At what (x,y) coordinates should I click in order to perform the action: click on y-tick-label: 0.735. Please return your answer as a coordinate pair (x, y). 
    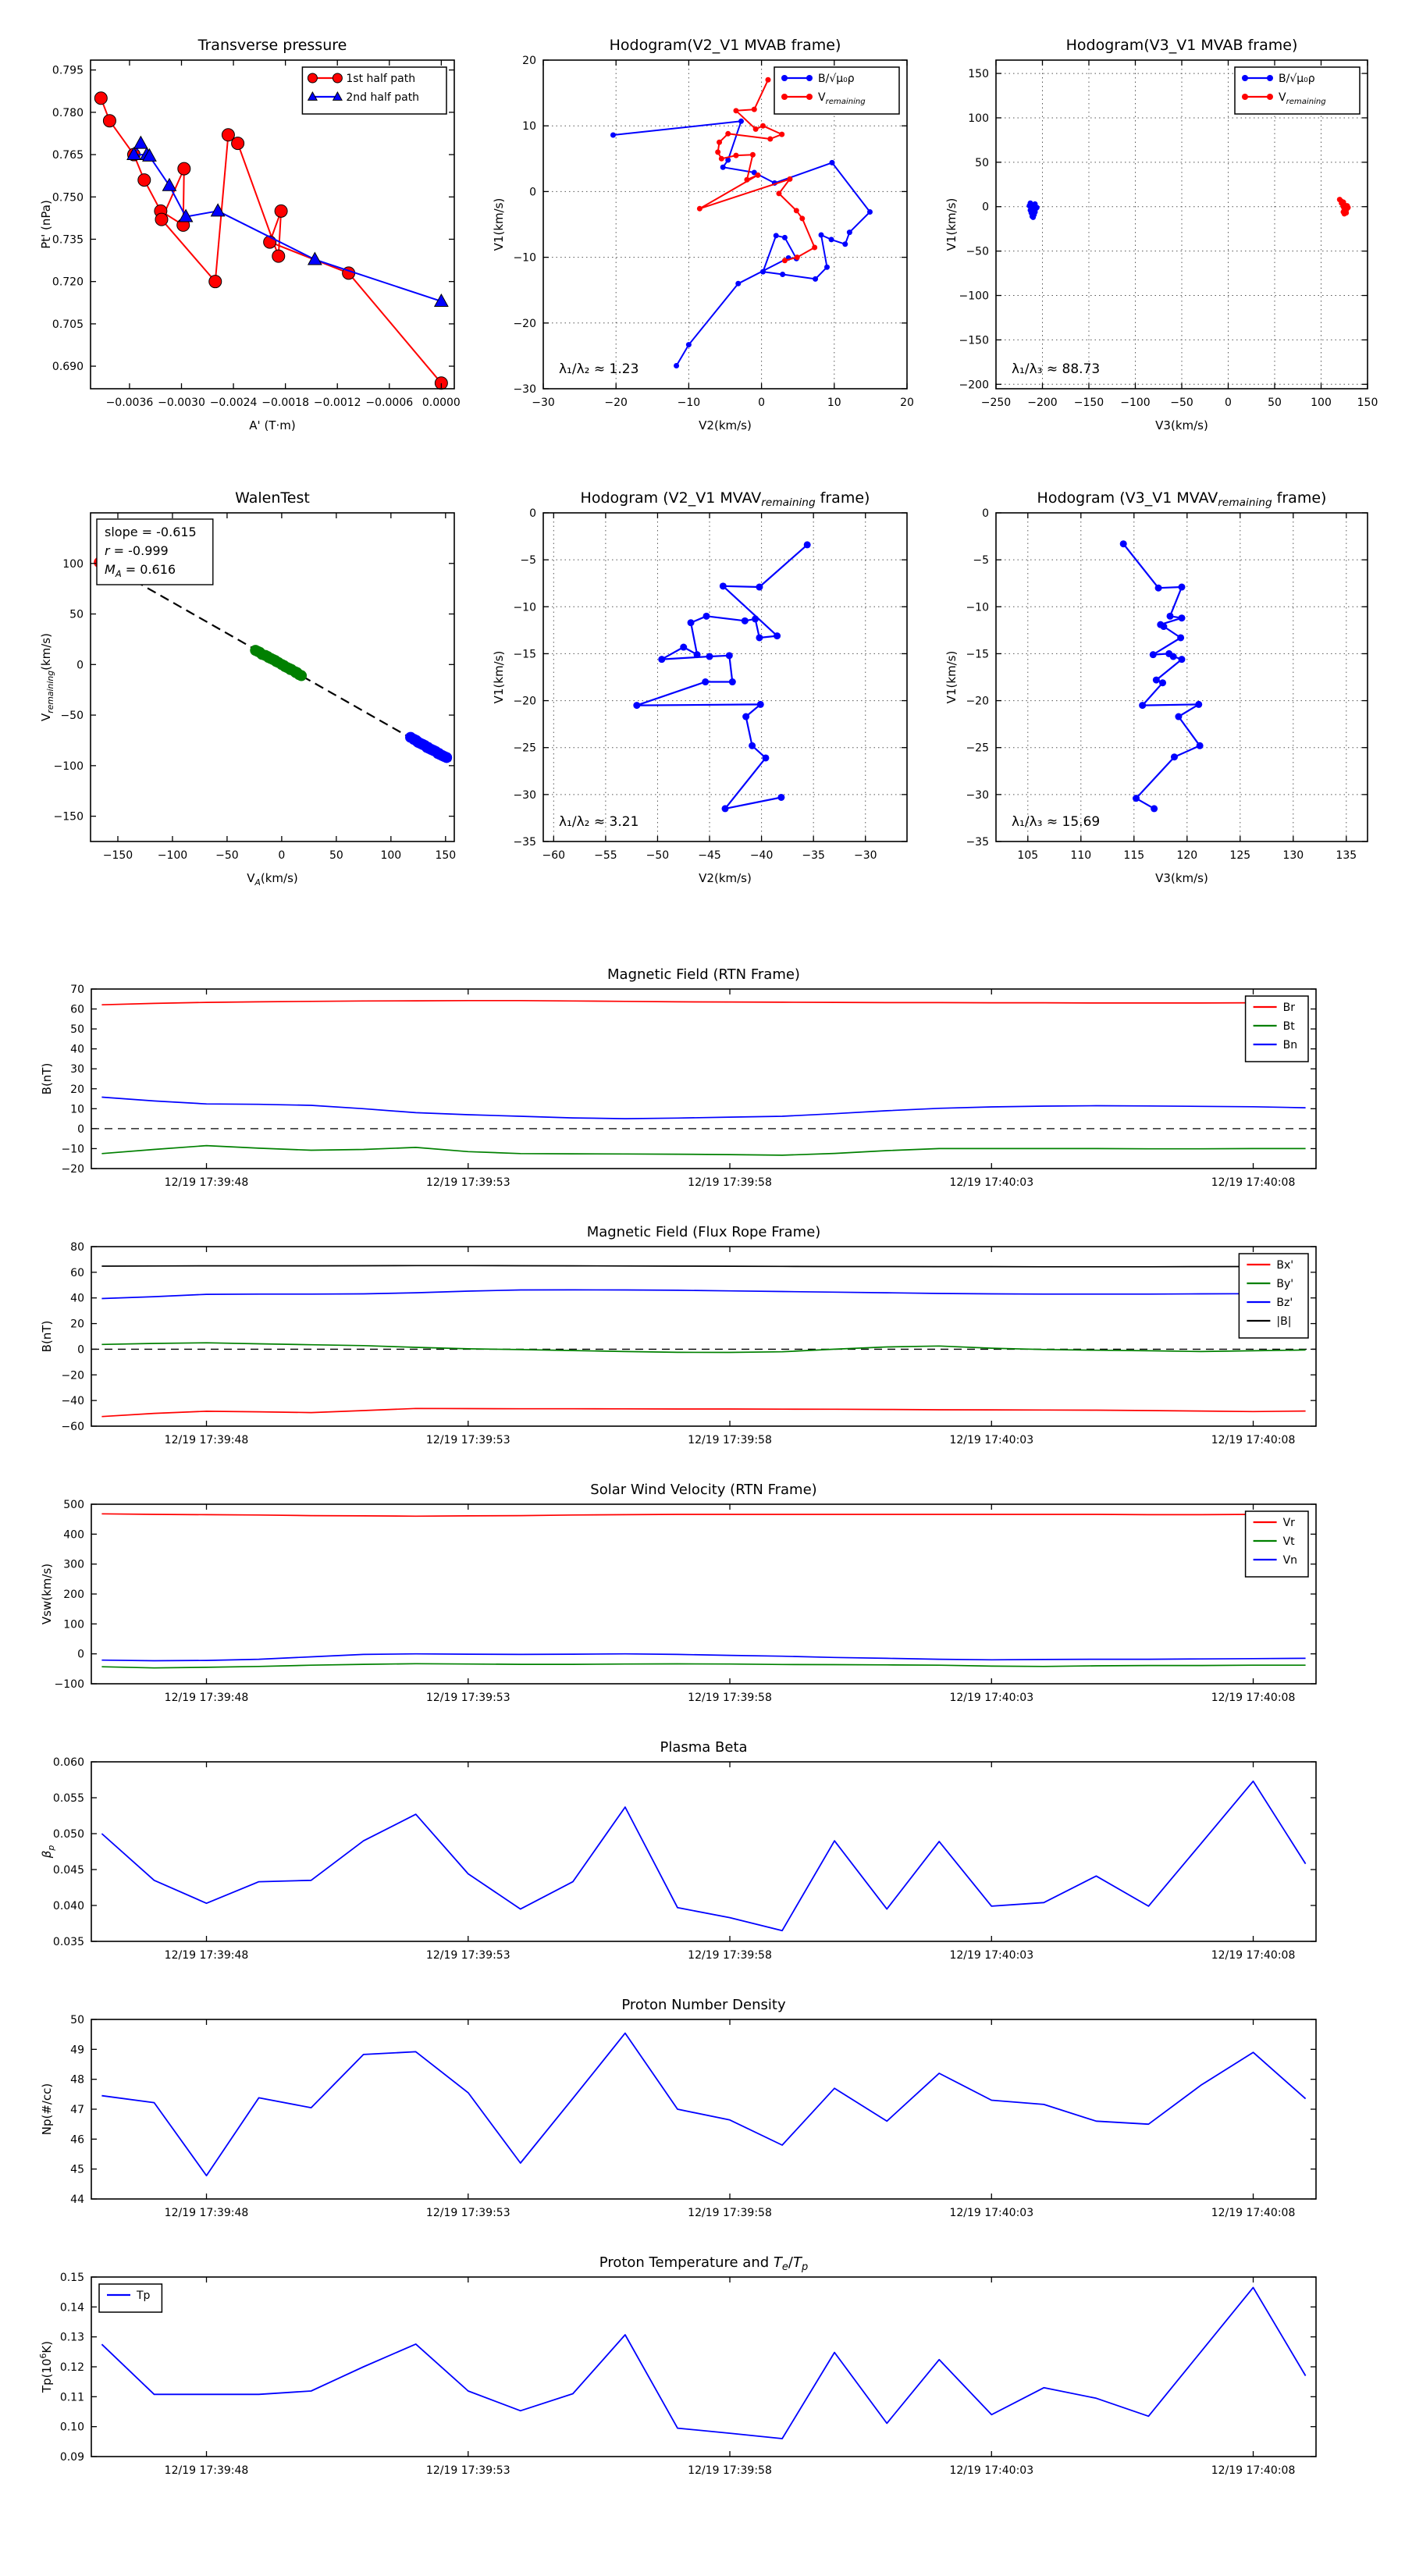
    Looking at the image, I should click on (68, 240).